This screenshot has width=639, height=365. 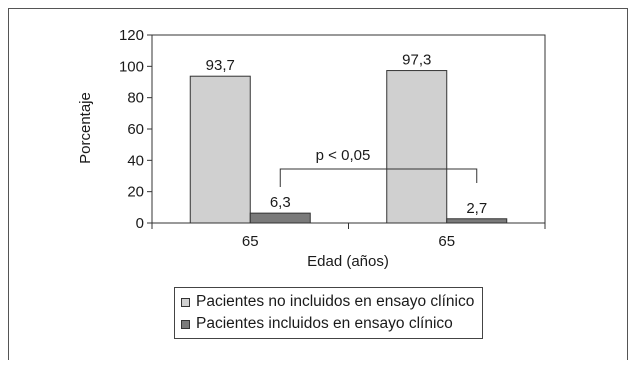 What do you see at coordinates (140, 223) in the screenshot?
I see `y-tick-label: 0` at bounding box center [140, 223].